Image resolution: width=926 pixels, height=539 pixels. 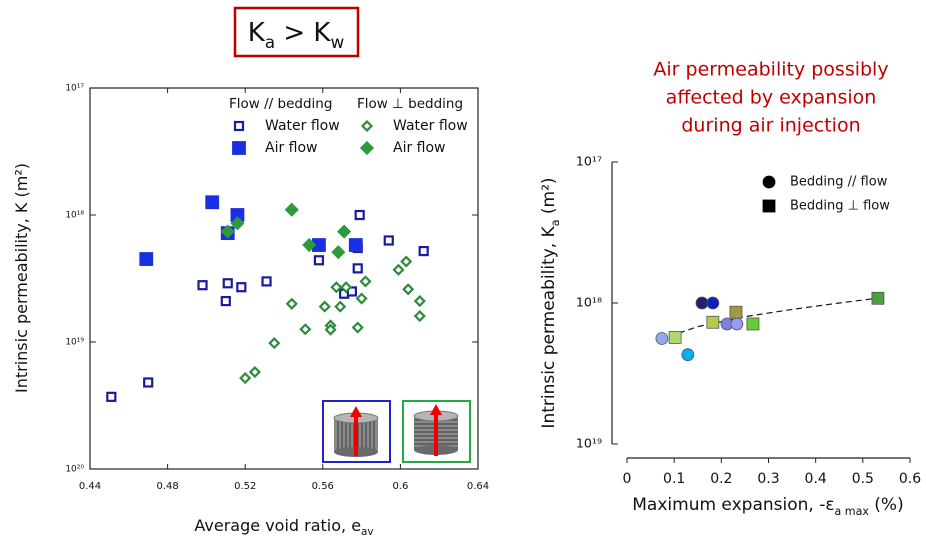 I want to click on y-axis-label-part: Intrinsic permeability, K, so click(x=549, y=326).